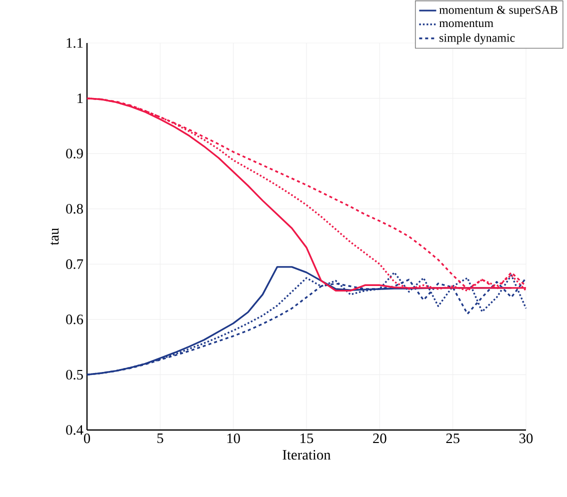 The width and height of the screenshot is (567, 497). I want to click on y-tick-label: 1.1, so click(74, 43).